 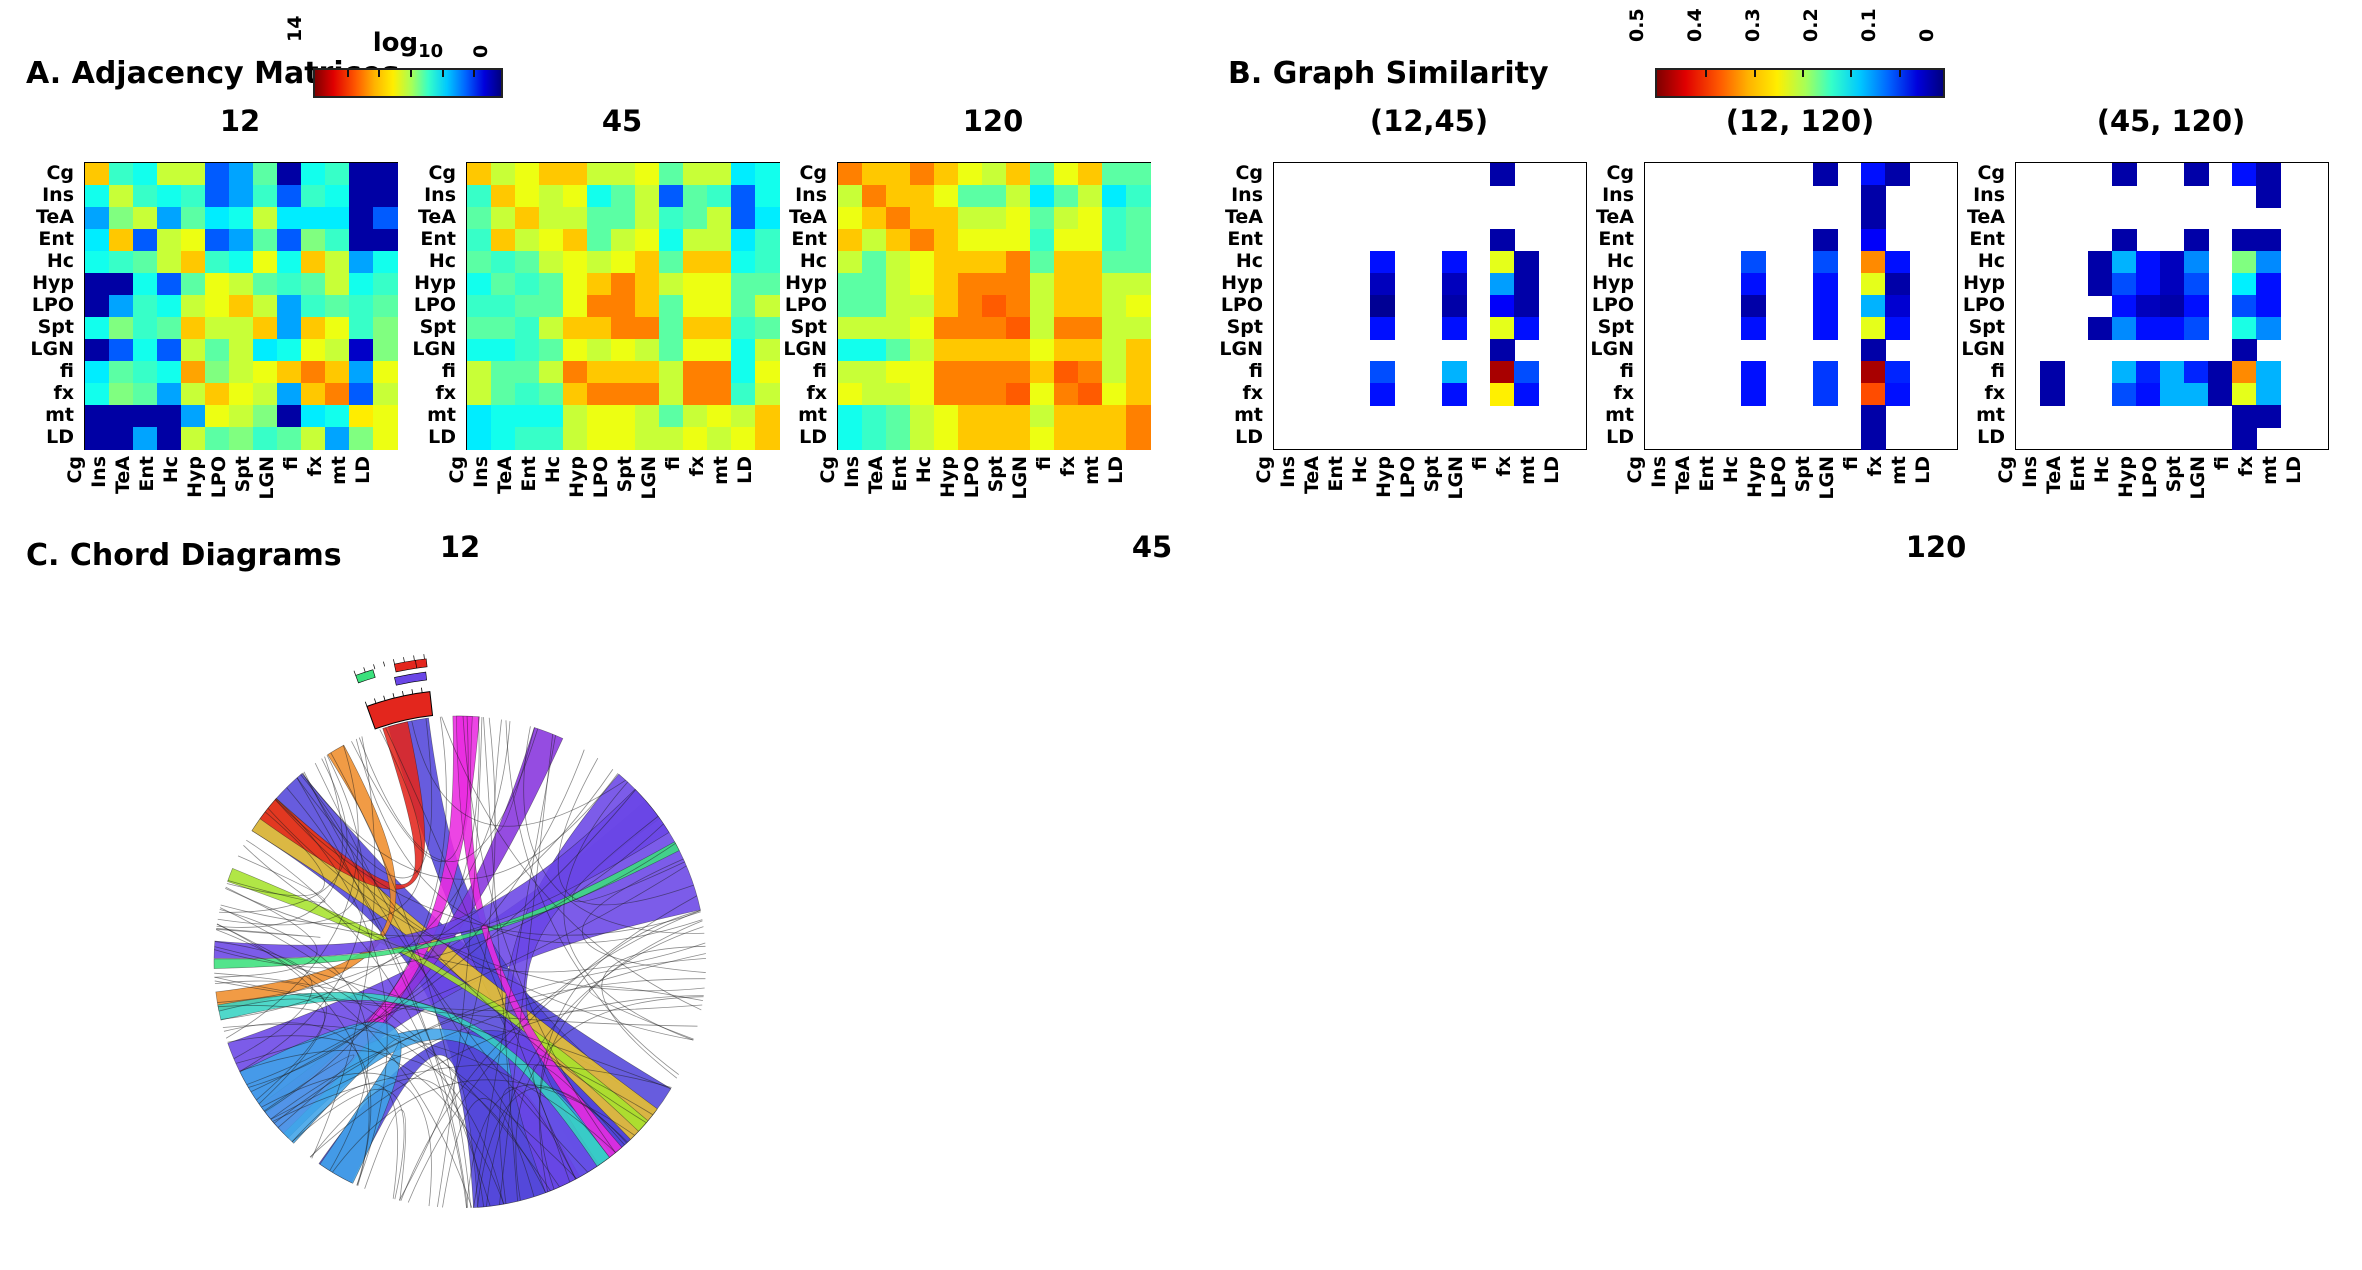 What do you see at coordinates (481, 51) in the screenshot?
I see `colorbar-a-max-label: 0` at bounding box center [481, 51].